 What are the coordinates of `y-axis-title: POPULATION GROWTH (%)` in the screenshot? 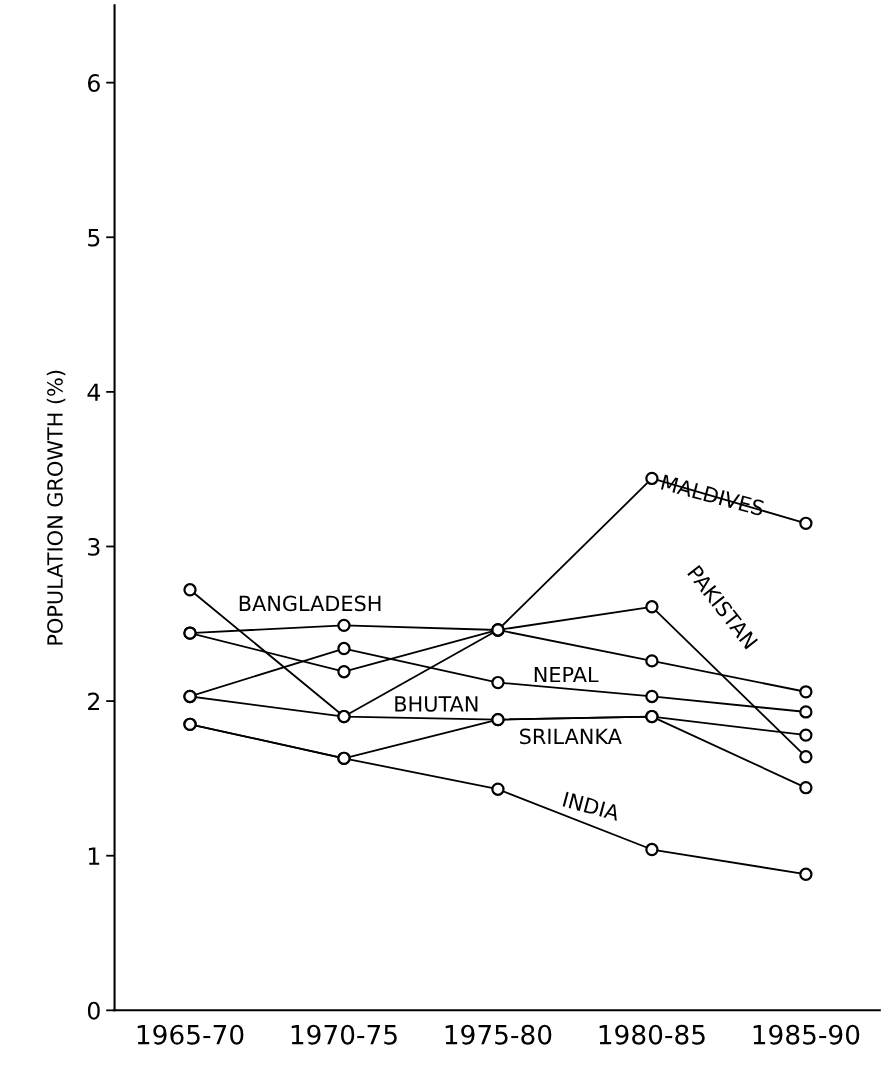 It's located at (56, 507).